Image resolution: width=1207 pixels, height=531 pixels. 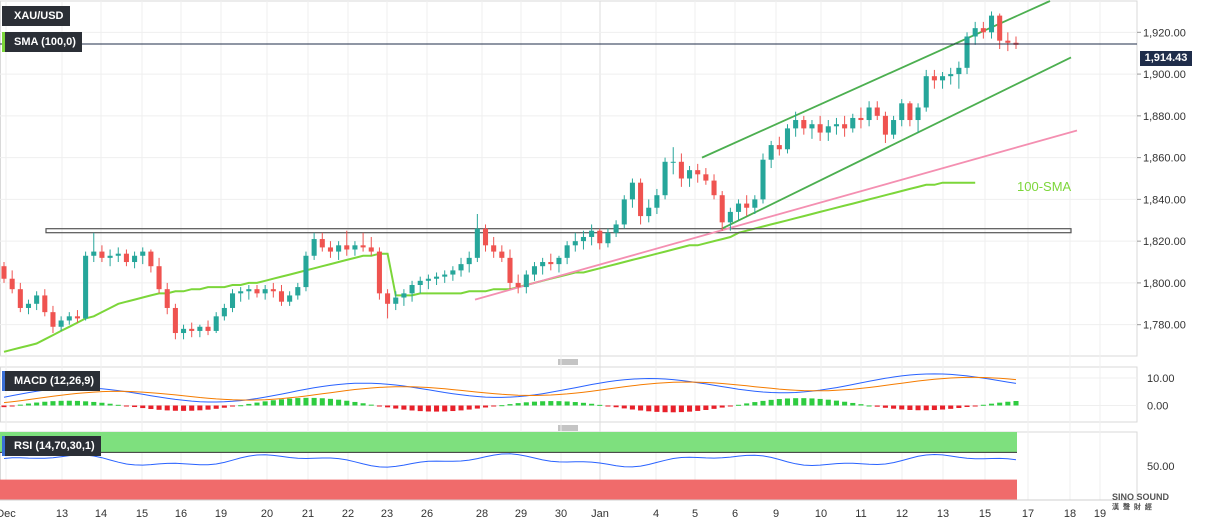 What do you see at coordinates (51, 381) in the screenshot?
I see `macd-label: MACD (12,26,9)` at bounding box center [51, 381].